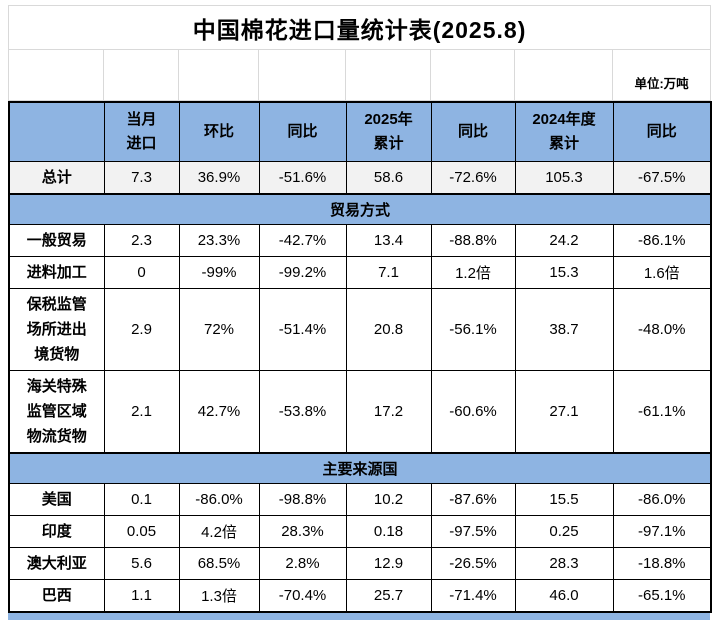  What do you see at coordinates (141, 131) in the screenshot?
I see `column-header: 当月 进口` at bounding box center [141, 131].